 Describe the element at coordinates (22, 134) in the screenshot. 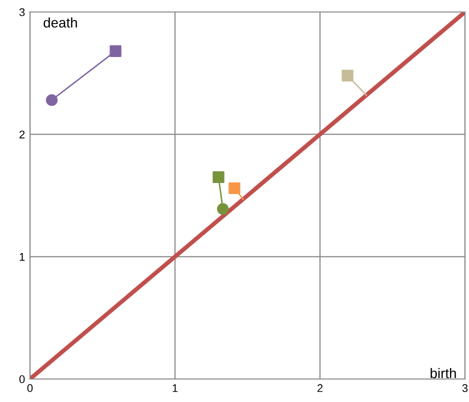

I see `y-tick-label: 2` at that location.